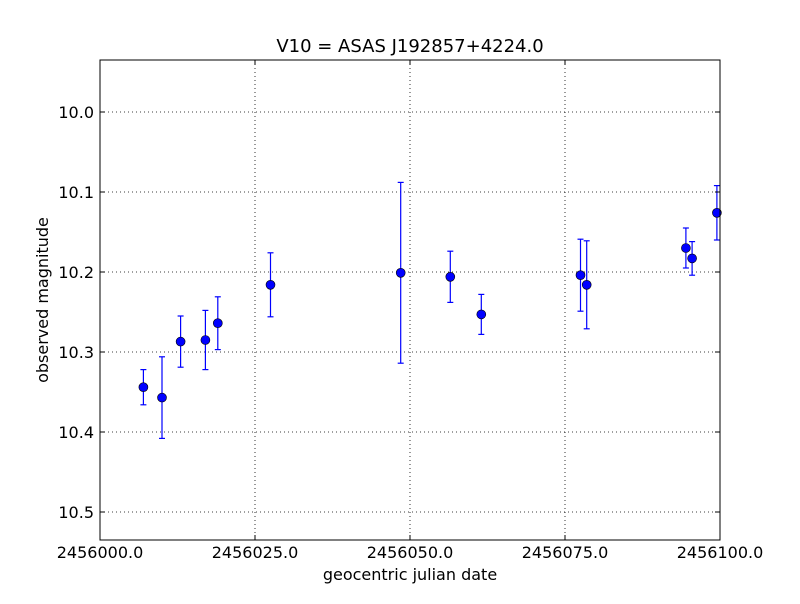  Describe the element at coordinates (410, 552) in the screenshot. I see `x-tick-label: 2456050.0` at that location.